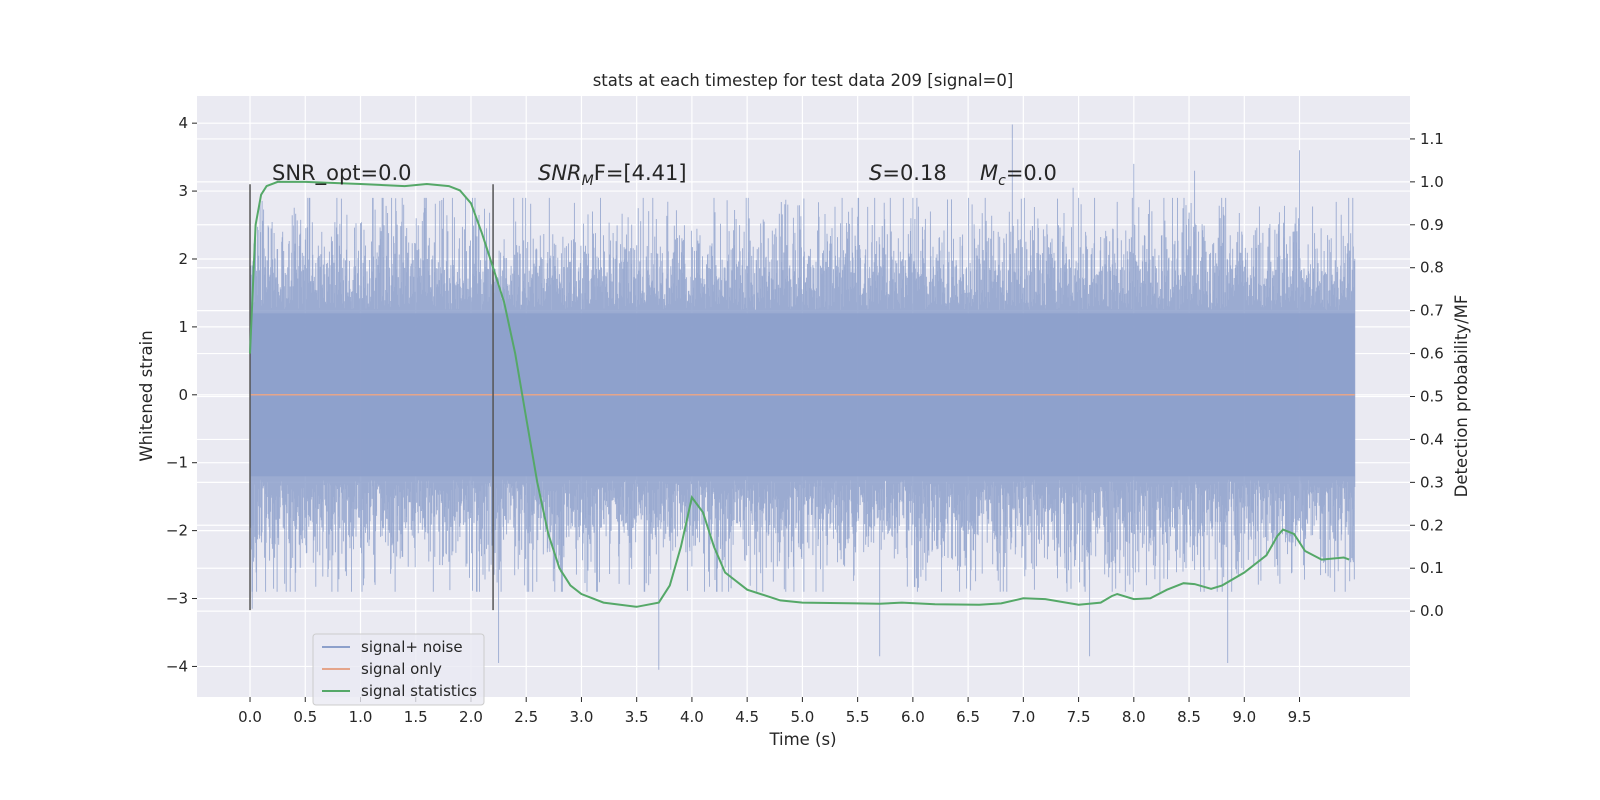  I want to click on y-right-tick-label-5: 0.5, so click(1432, 397).